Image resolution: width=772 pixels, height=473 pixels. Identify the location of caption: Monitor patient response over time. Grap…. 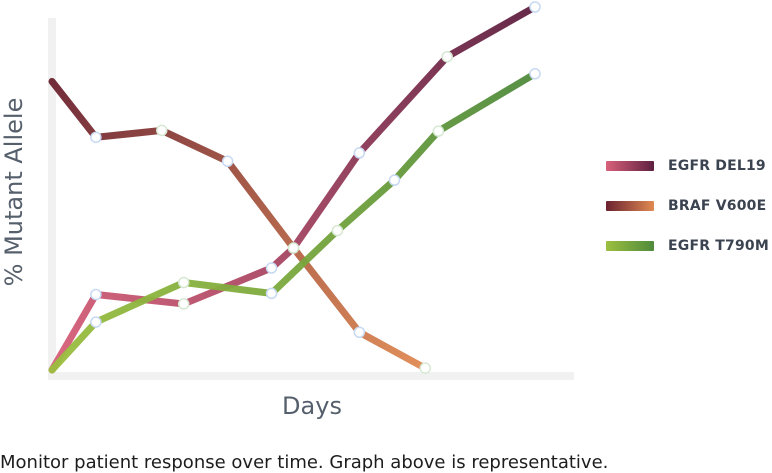
(304, 462).